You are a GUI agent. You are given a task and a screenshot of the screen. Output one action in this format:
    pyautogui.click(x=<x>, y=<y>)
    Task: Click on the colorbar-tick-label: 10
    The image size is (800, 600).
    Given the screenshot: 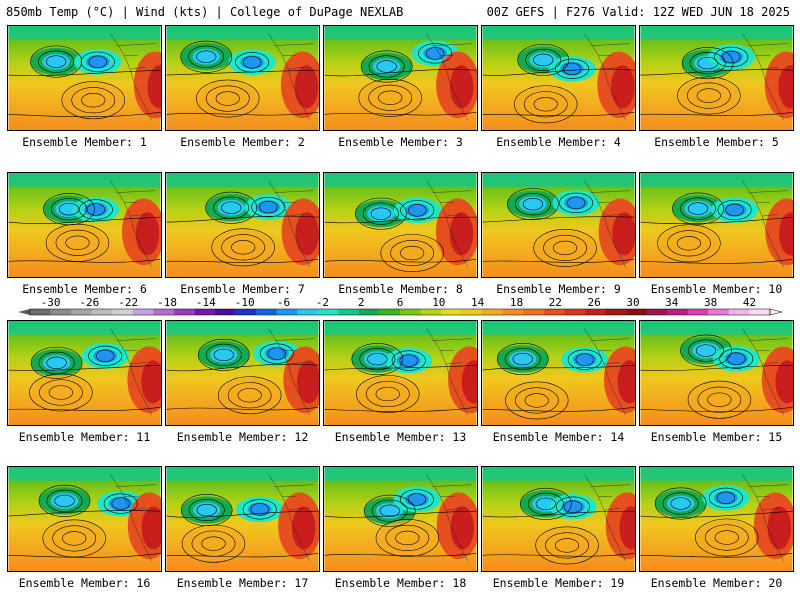 What is the action you would take?
    pyautogui.click(x=438, y=302)
    